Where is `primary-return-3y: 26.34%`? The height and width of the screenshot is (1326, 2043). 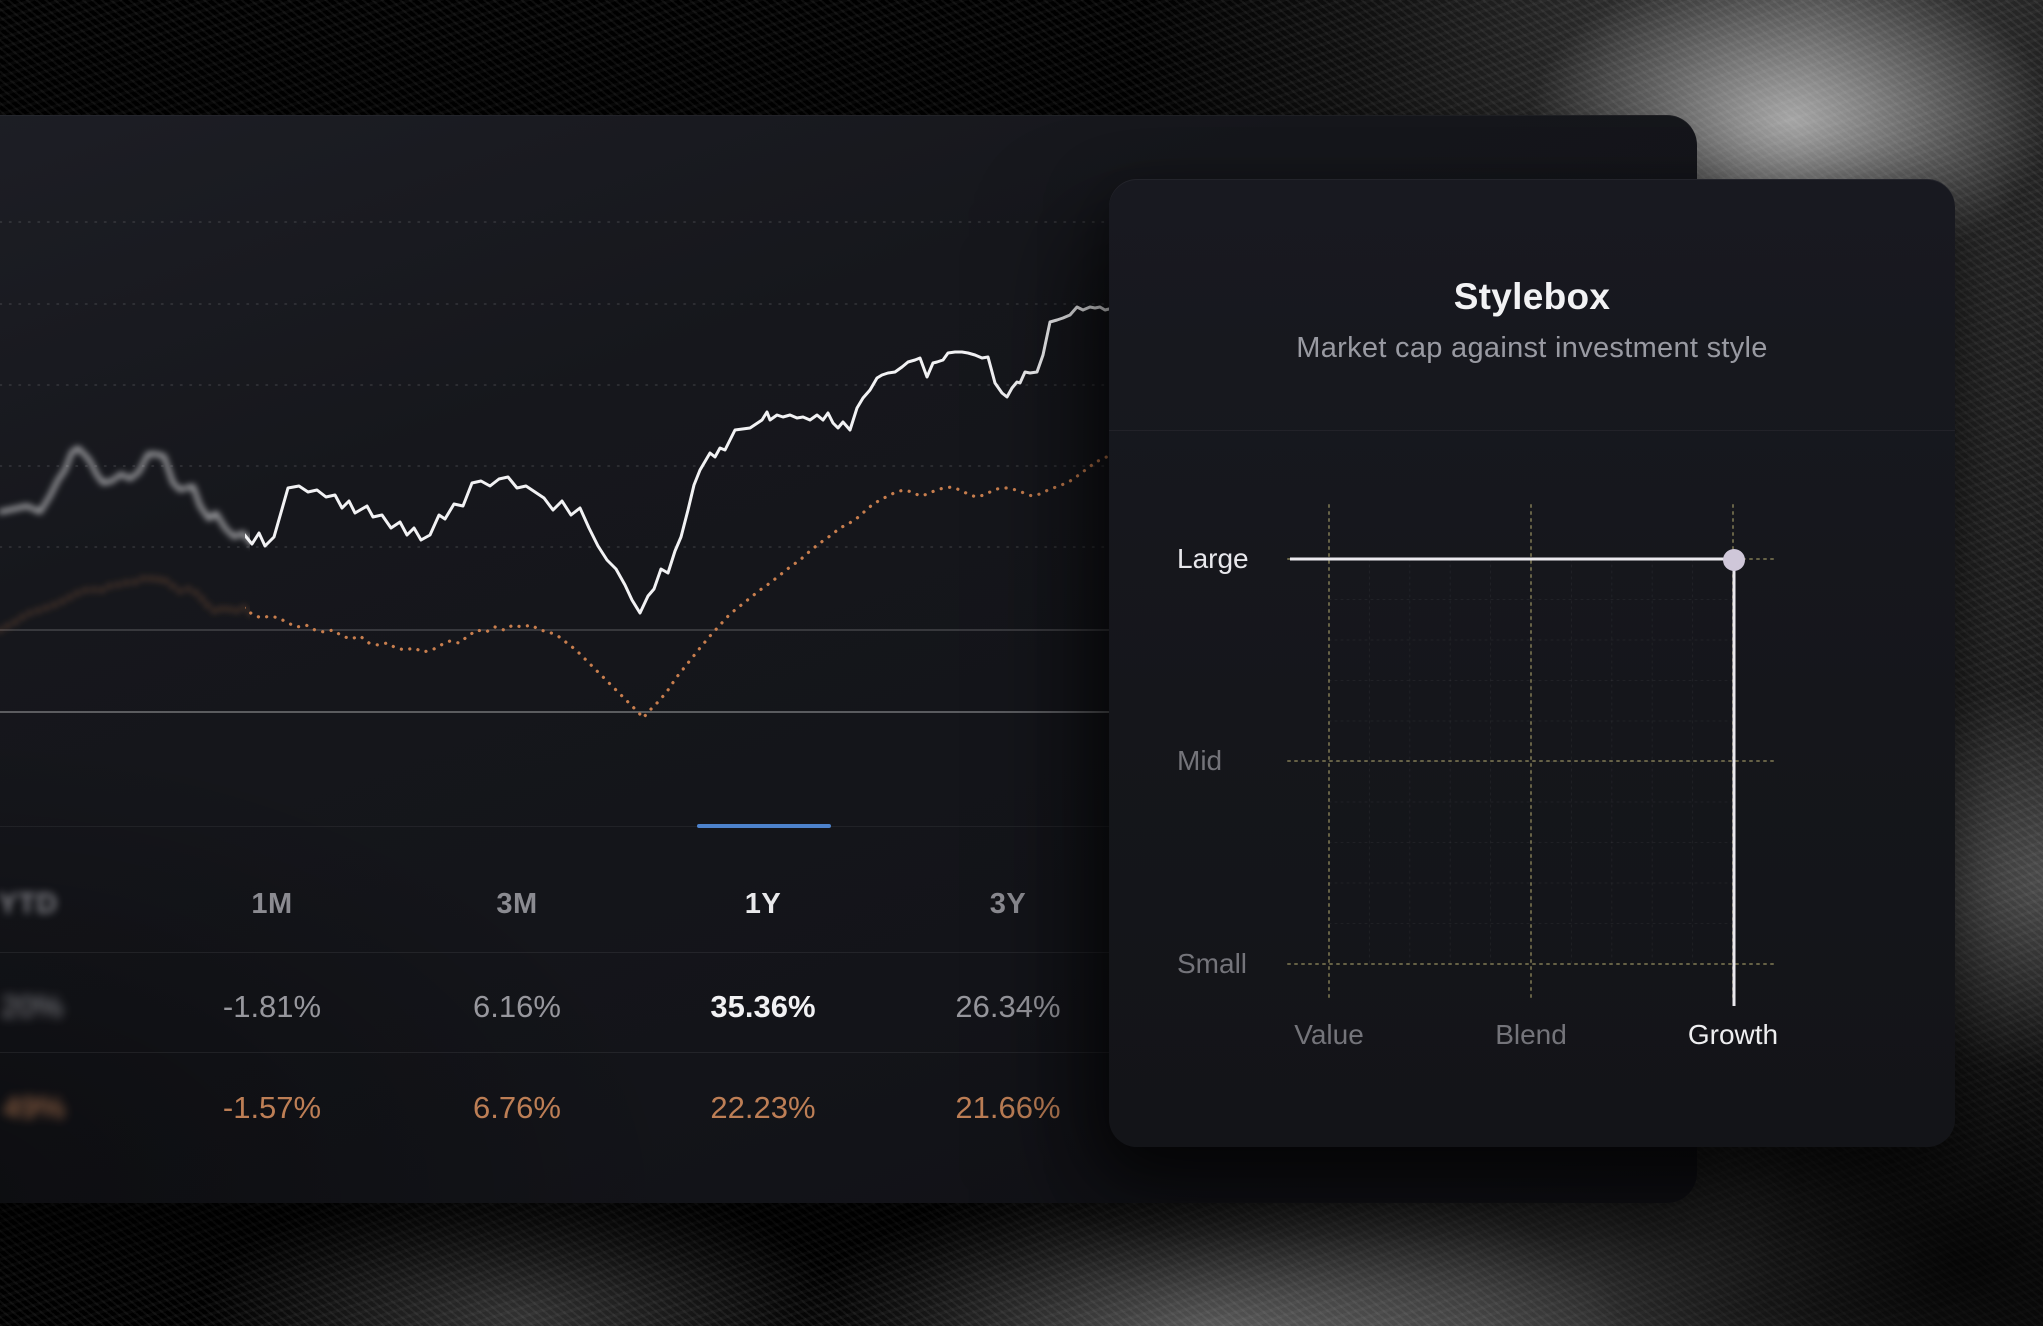
primary-return-3y: 26.34% is located at coordinates (1008, 1006).